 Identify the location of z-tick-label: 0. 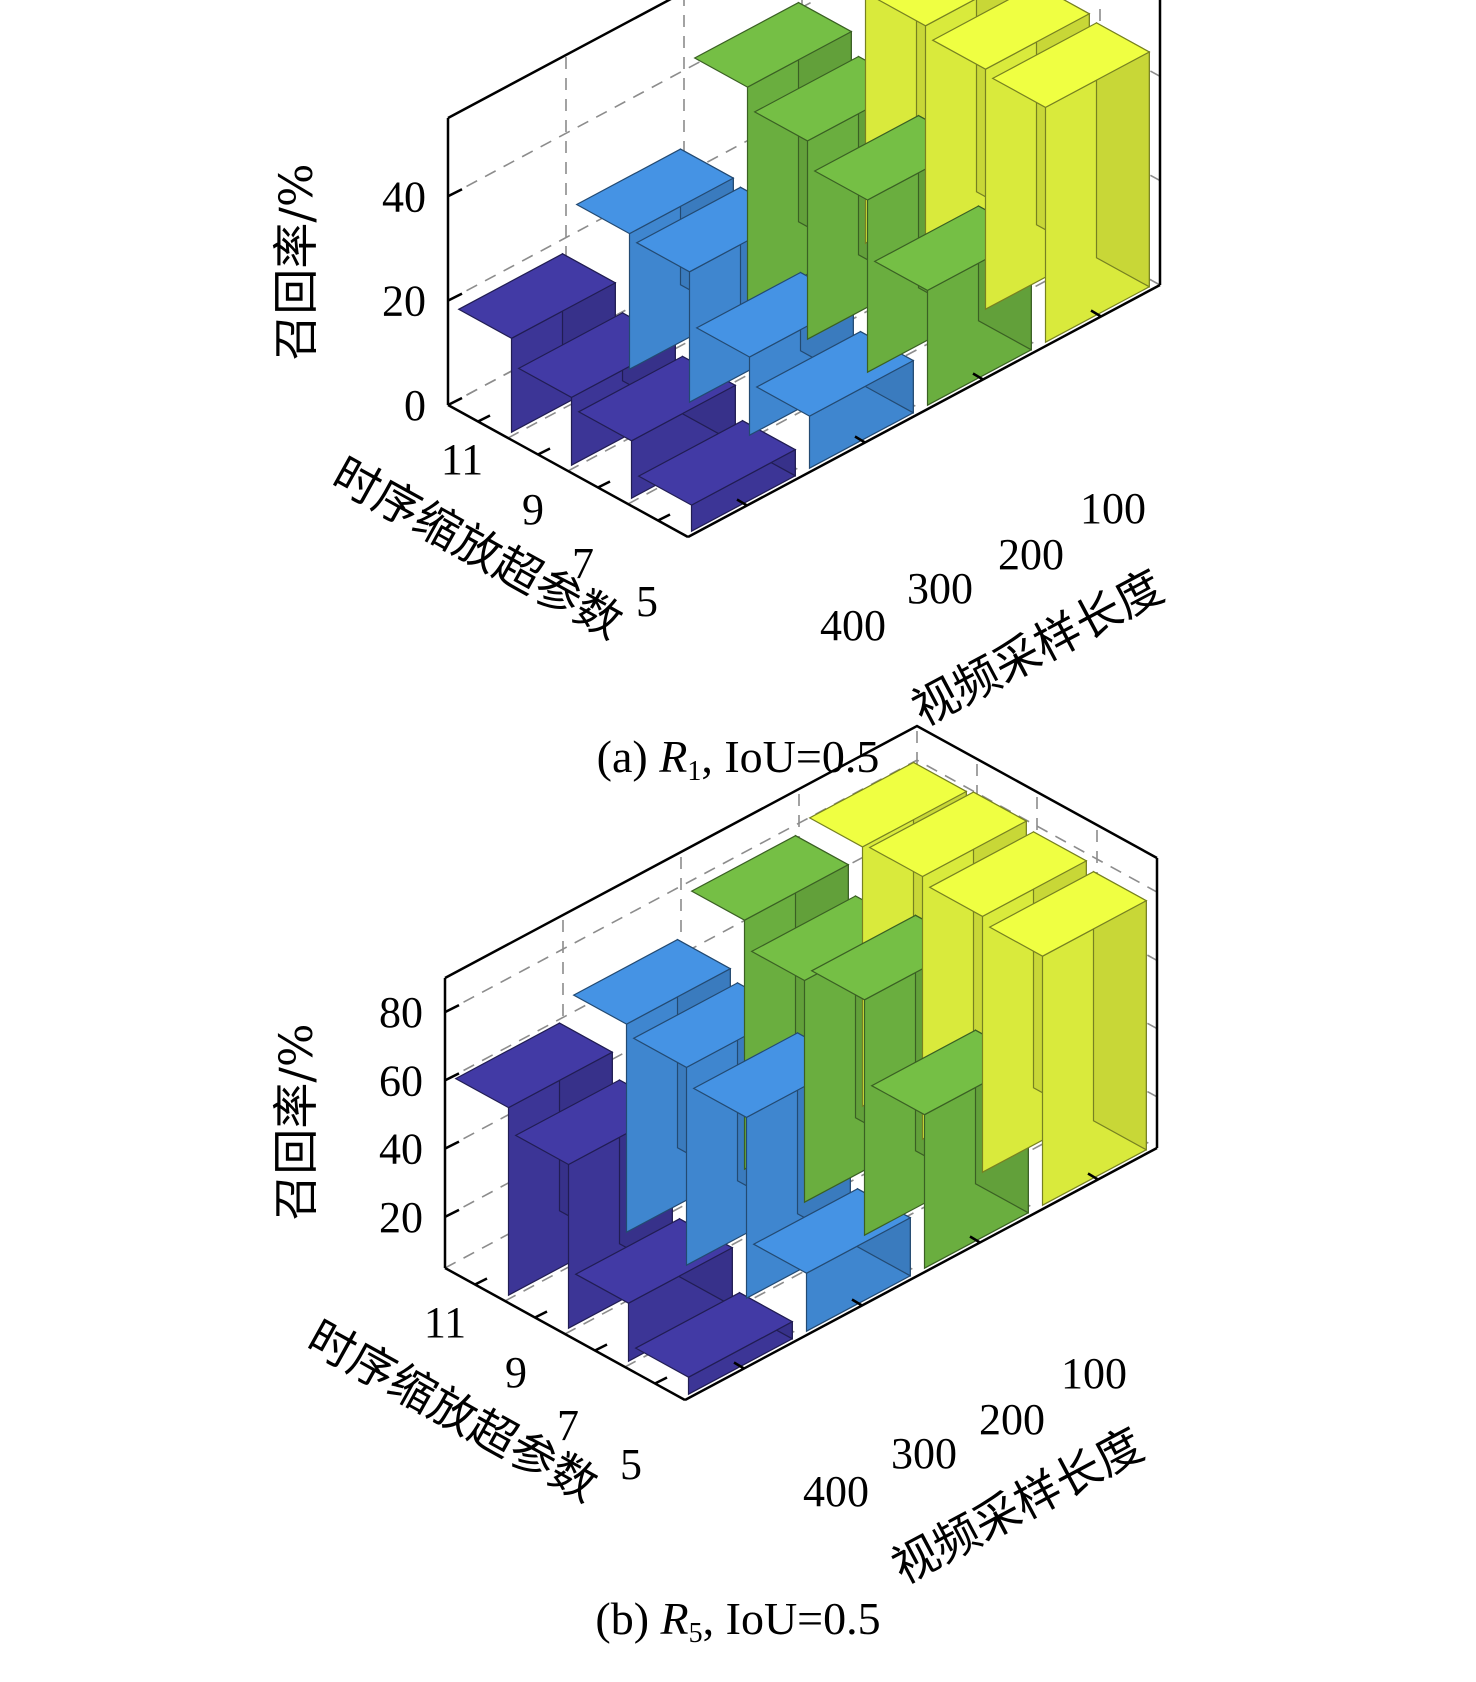
(415, 405).